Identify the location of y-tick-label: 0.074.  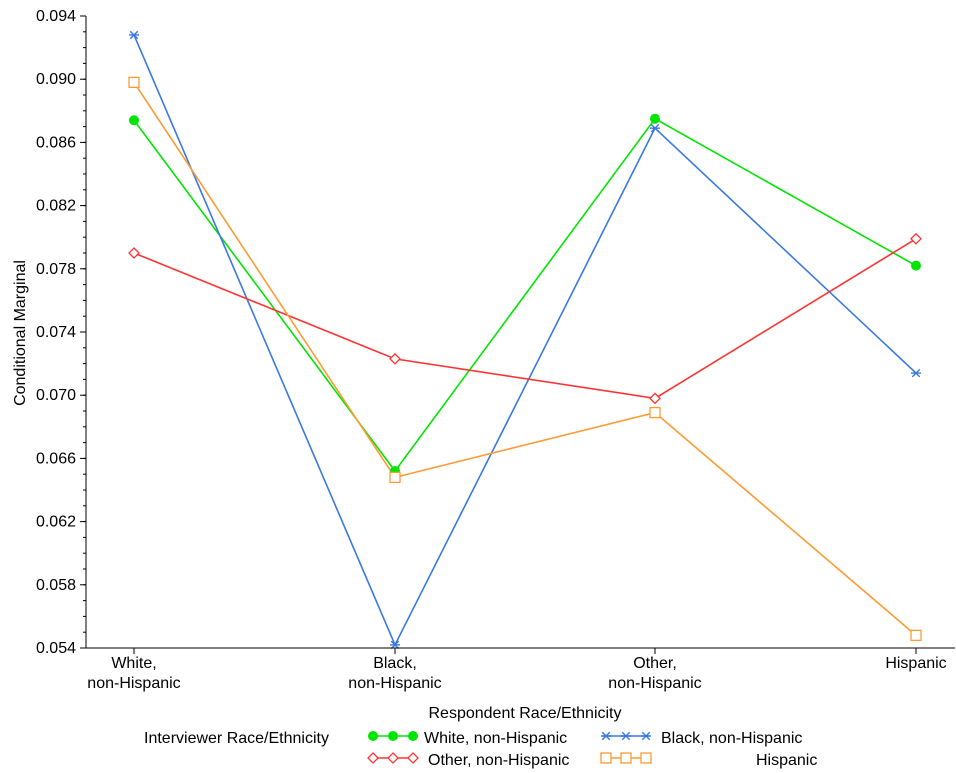
(56, 332).